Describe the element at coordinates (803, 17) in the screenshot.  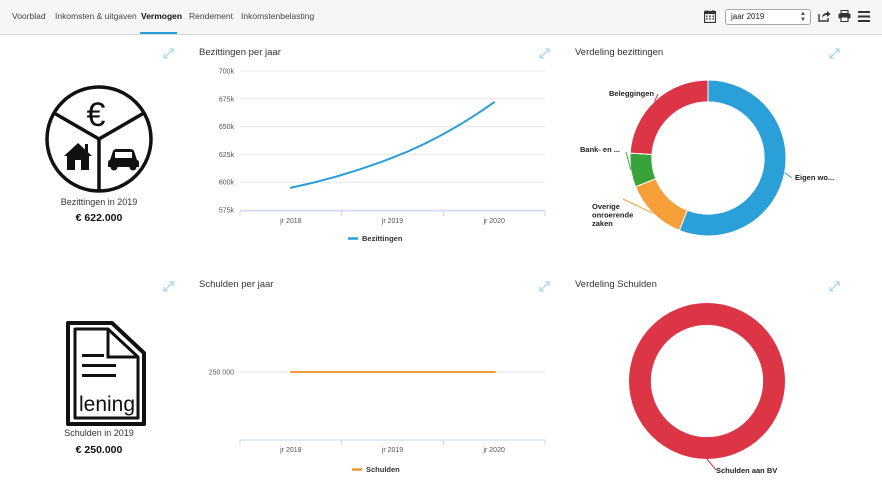
I see `select-arrows-icon: ▲ ▼` at that location.